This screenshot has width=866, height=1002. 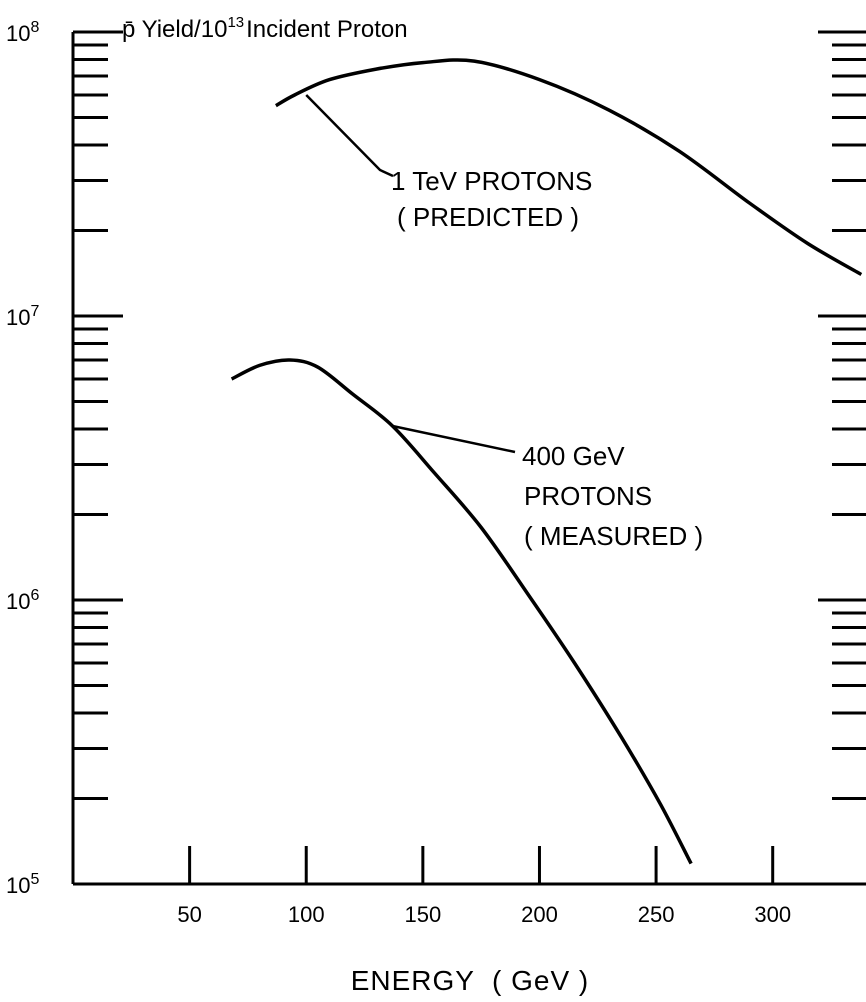 I want to click on annotation-label-2: 400 GeV, so click(x=573, y=456).